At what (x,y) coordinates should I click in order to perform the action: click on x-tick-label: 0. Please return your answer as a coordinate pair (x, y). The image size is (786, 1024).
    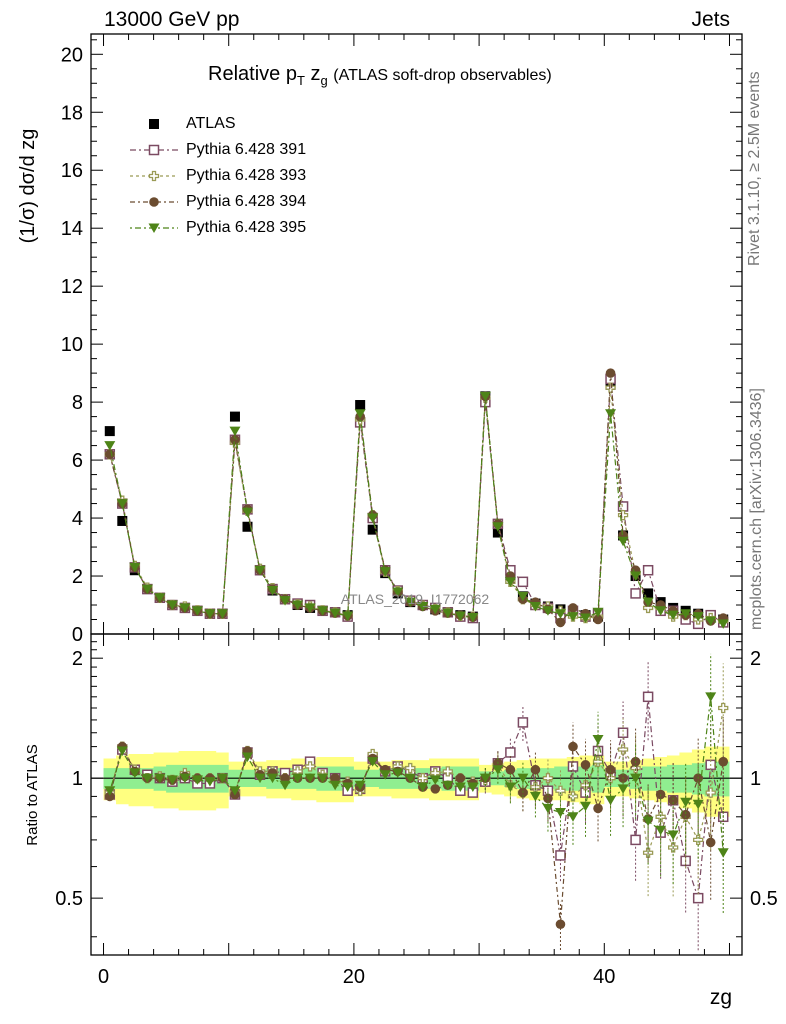
    Looking at the image, I should click on (103, 977).